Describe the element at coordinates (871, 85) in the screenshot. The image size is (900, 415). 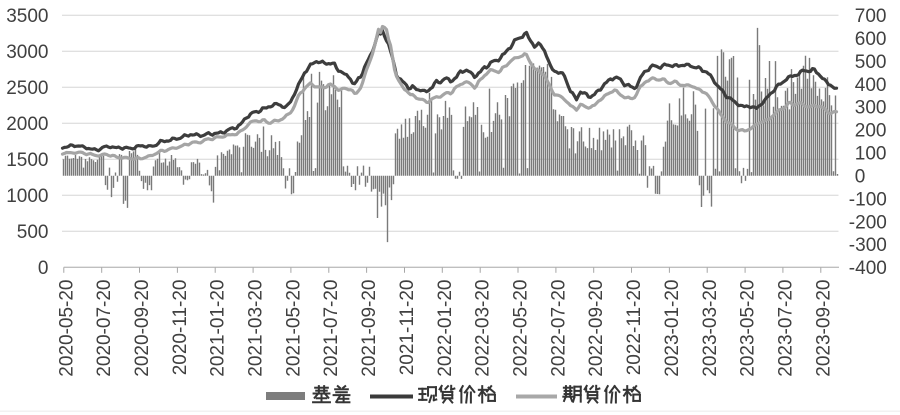
I see `svg-text: 400` at that location.